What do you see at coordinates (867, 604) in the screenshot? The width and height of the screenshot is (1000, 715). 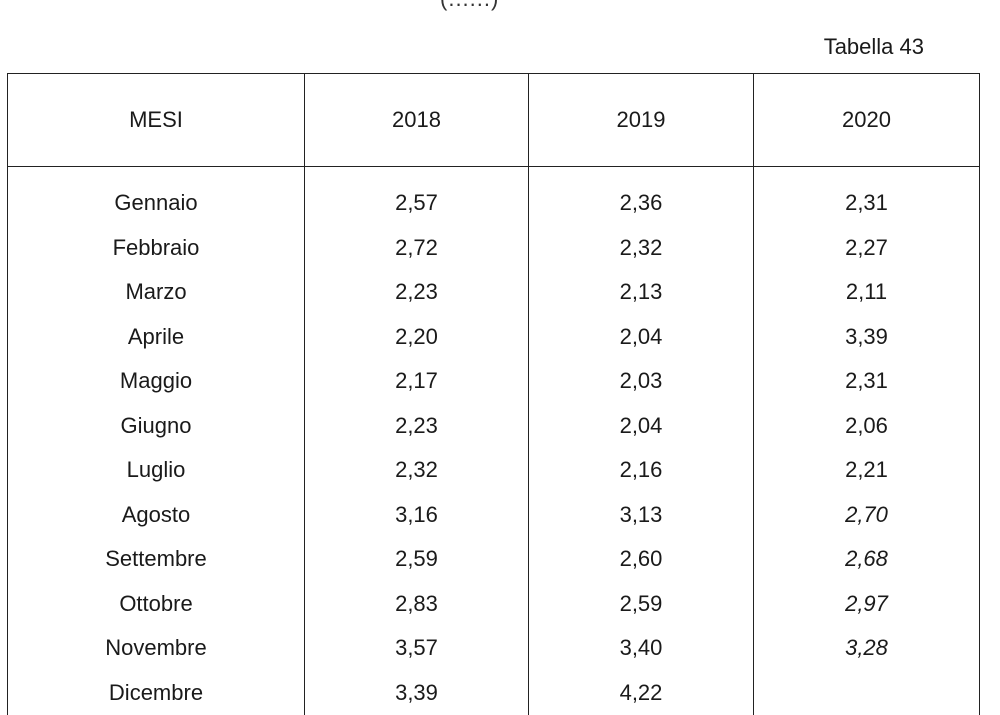 I see `value-cell-2020: 2,97` at bounding box center [867, 604].